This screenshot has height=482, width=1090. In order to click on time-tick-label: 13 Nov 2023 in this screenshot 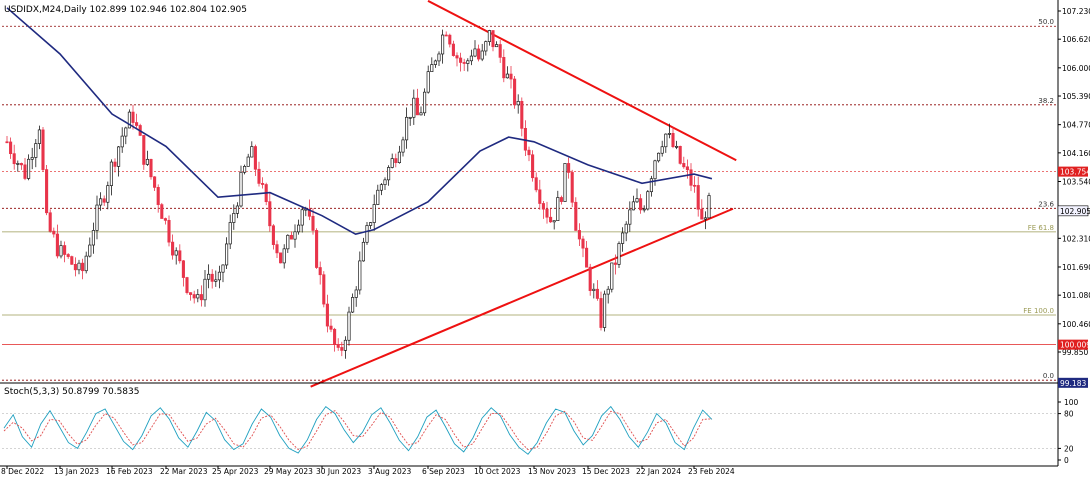, I will do `click(552, 471)`.